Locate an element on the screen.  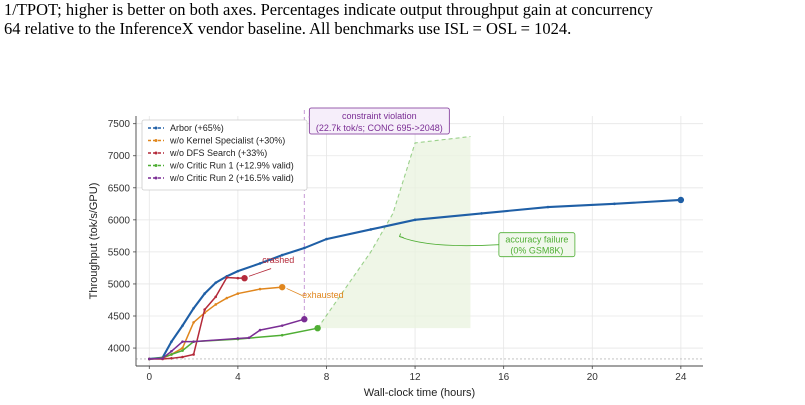
x-axis-label: Wall-clock time (hours) is located at coordinates (419, 393).